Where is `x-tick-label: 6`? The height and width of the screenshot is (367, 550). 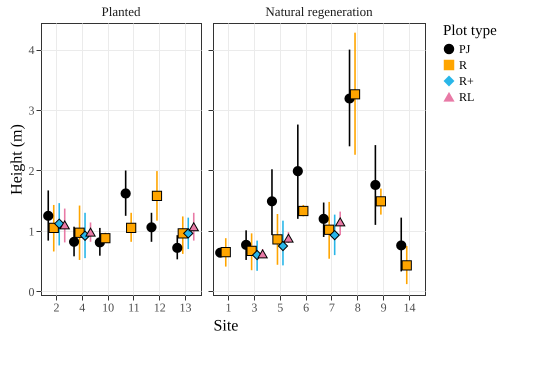
x-tick-label: 6 is located at coordinates (306, 307).